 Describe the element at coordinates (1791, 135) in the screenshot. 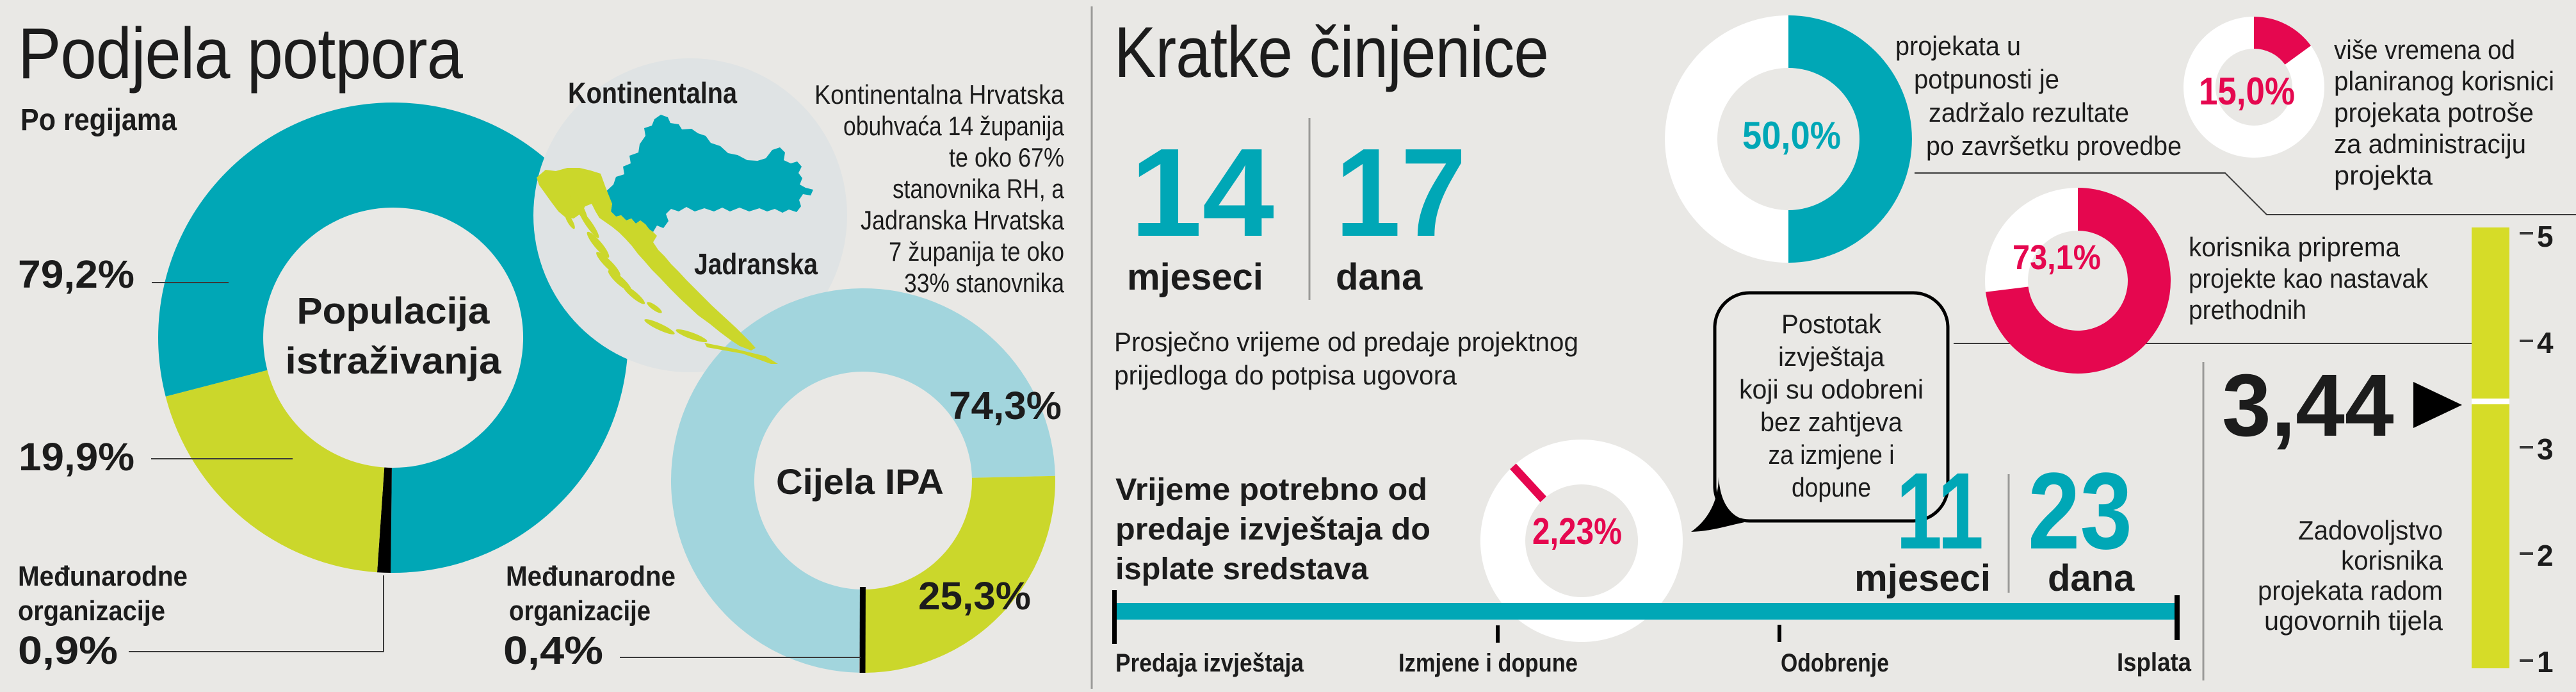

I see `svg-text: 50,0%` at that location.